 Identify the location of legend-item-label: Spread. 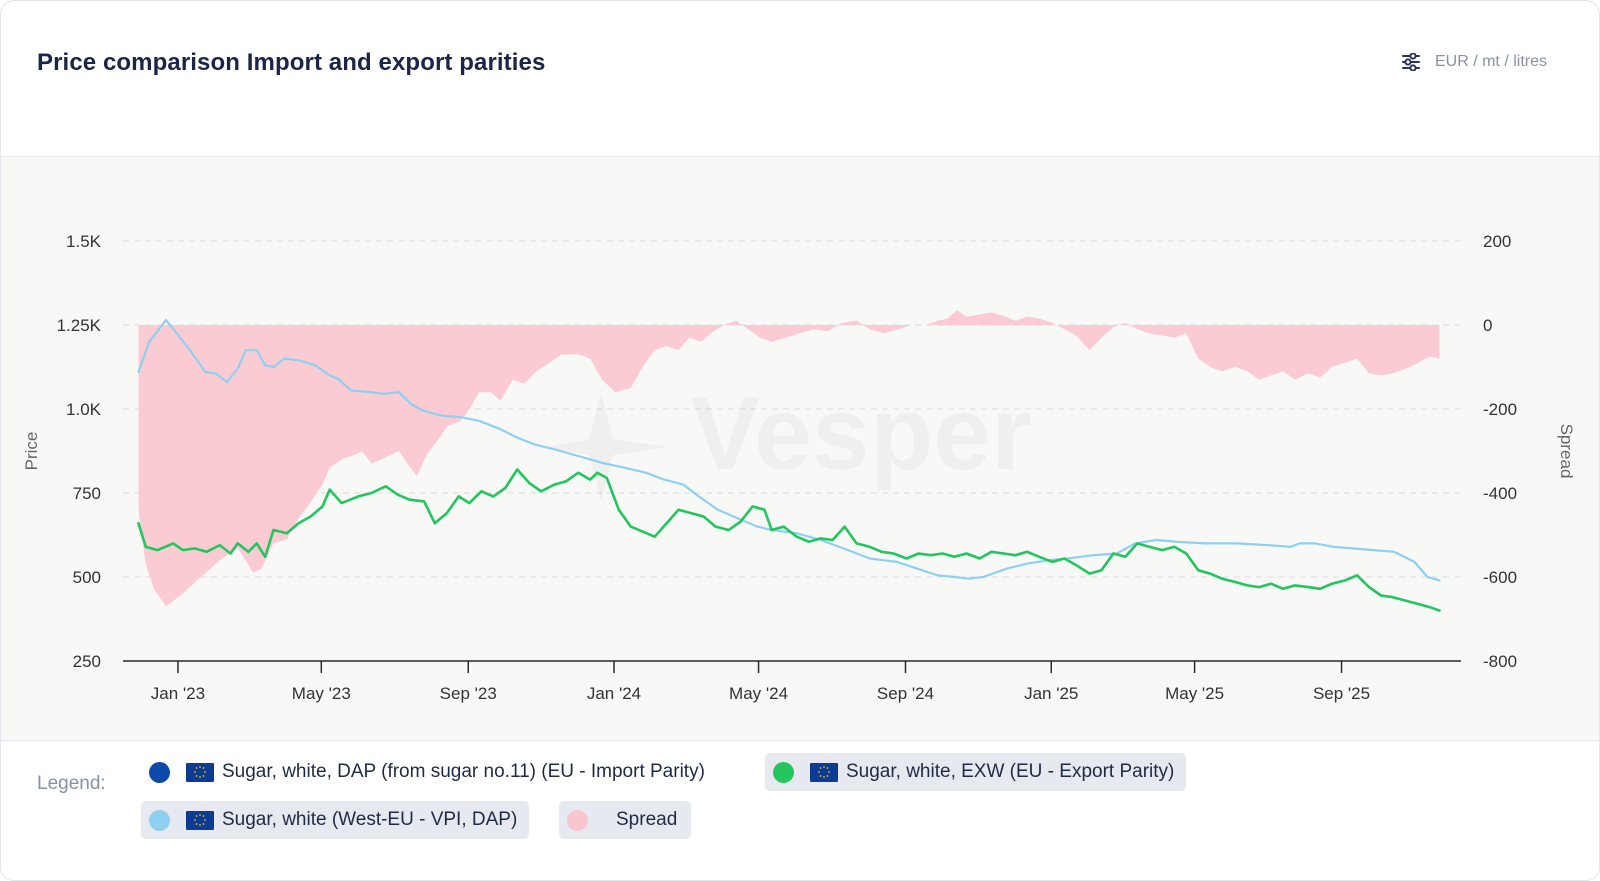
(647, 819).